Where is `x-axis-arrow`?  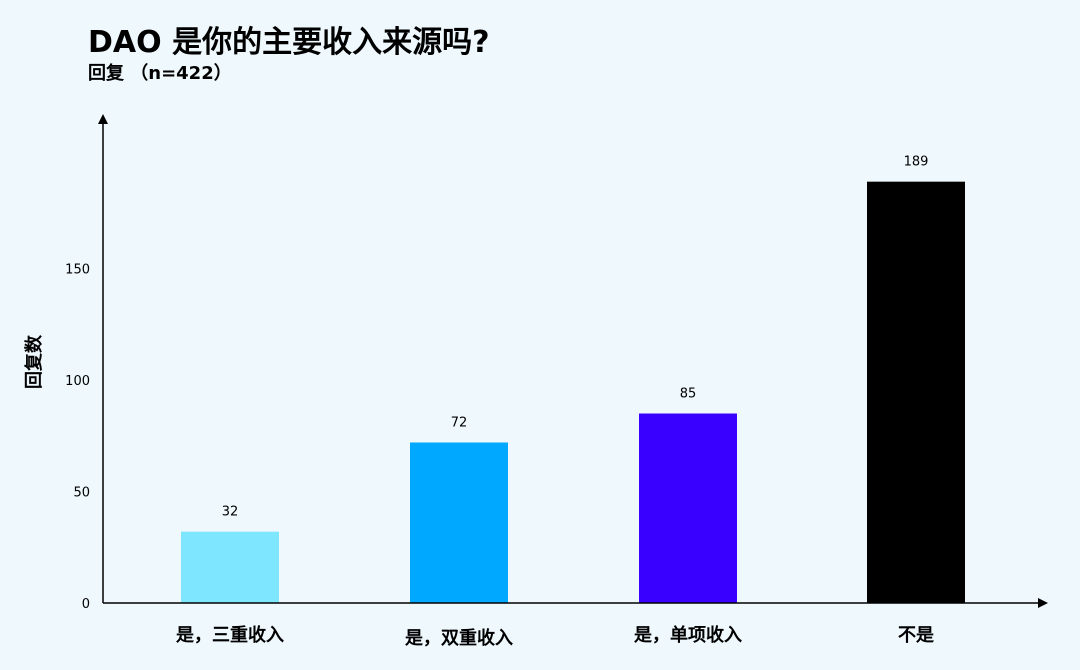
x-axis-arrow is located at coordinates (1043, 603).